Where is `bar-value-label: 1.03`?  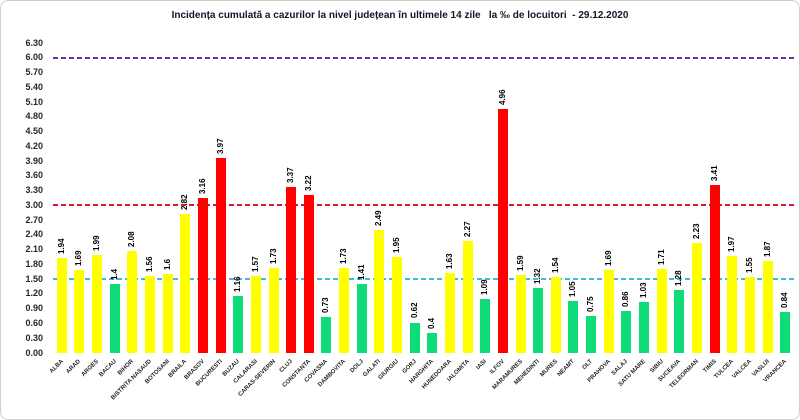 bar-value-label: 1.03 is located at coordinates (644, 290).